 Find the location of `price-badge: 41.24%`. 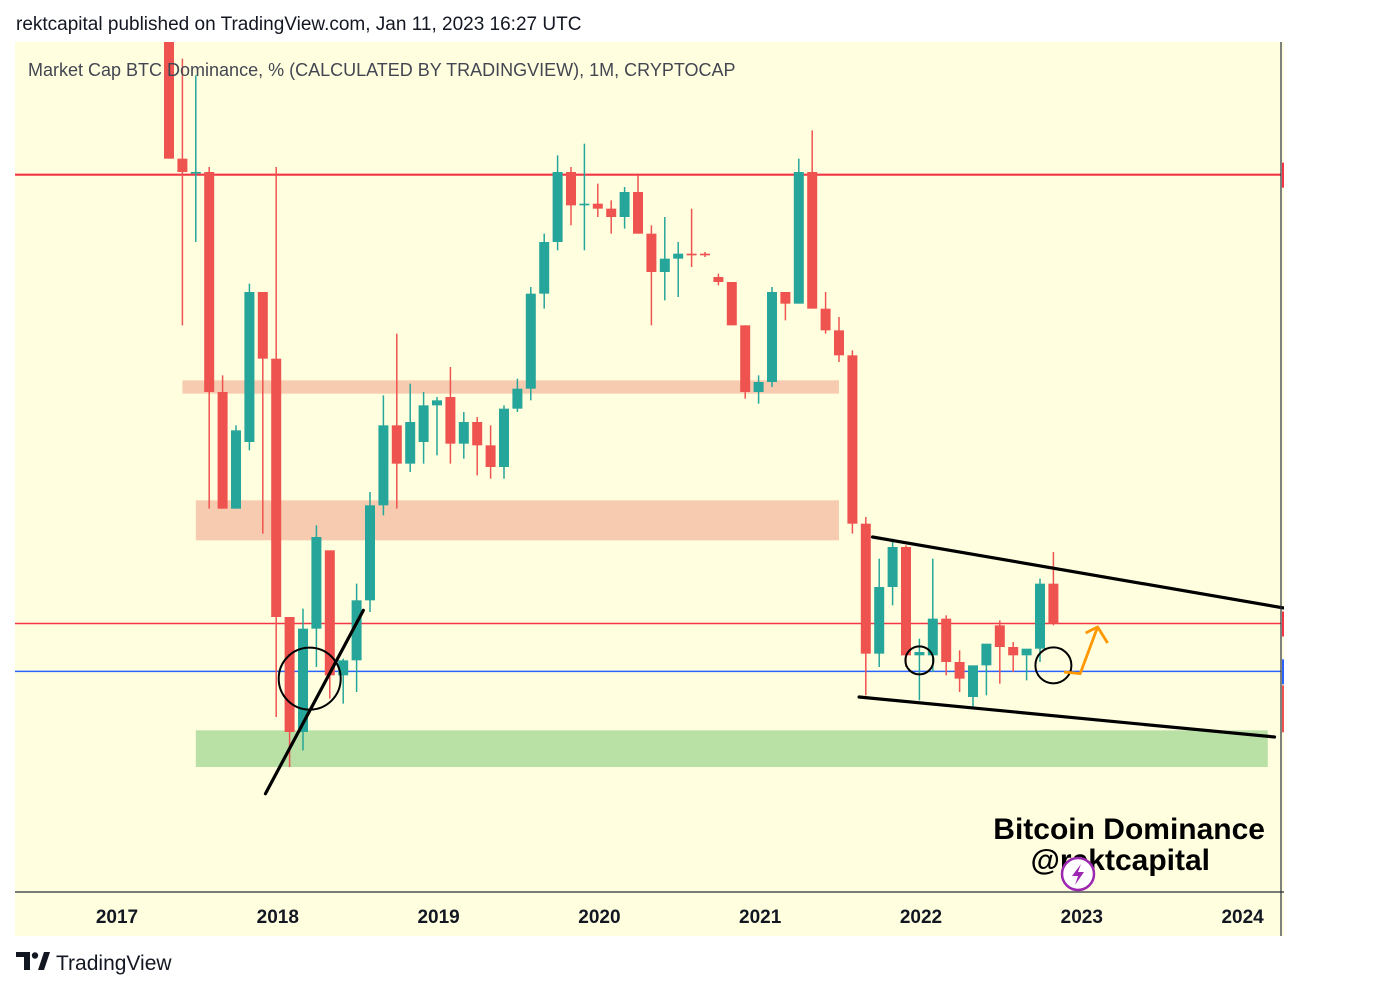

price-badge: 41.24% is located at coordinates (1283, 672).